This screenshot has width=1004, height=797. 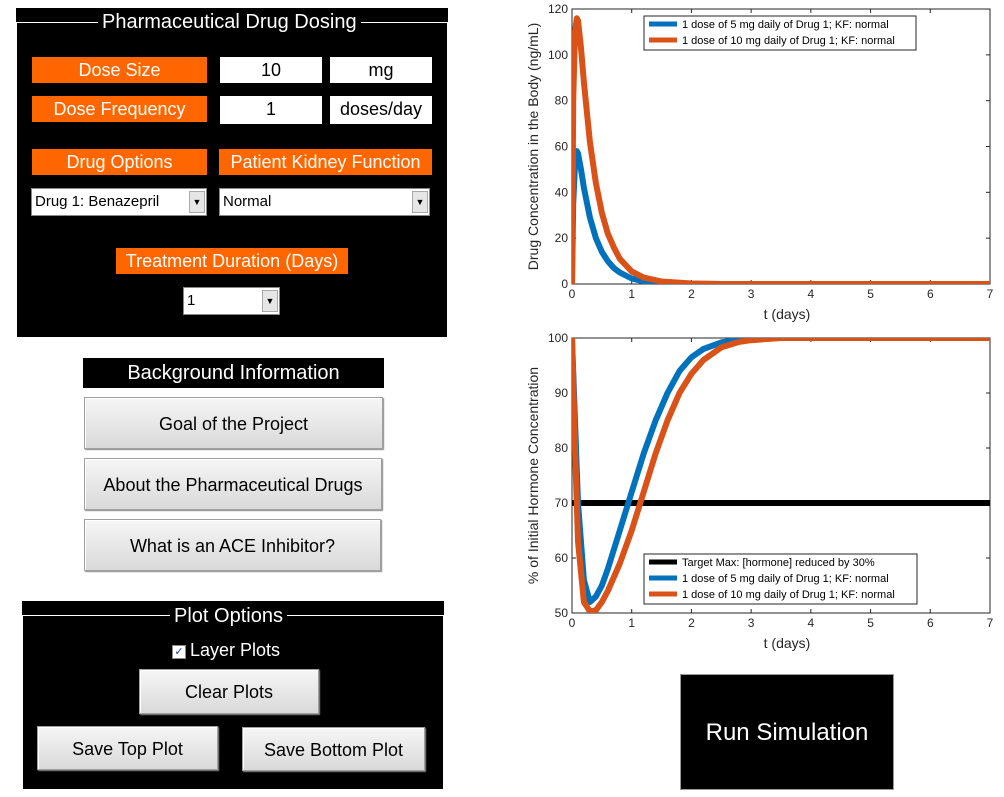 What do you see at coordinates (271, 110) in the screenshot?
I see `dose-frequency-input: 1` at bounding box center [271, 110].